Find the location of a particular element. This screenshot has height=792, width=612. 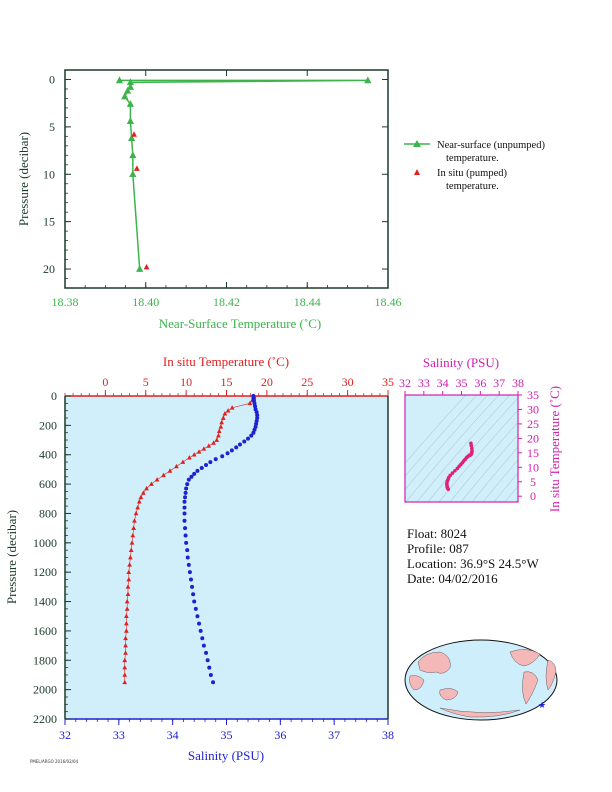

ts-x-tick-label: 33 is located at coordinates (424, 383).